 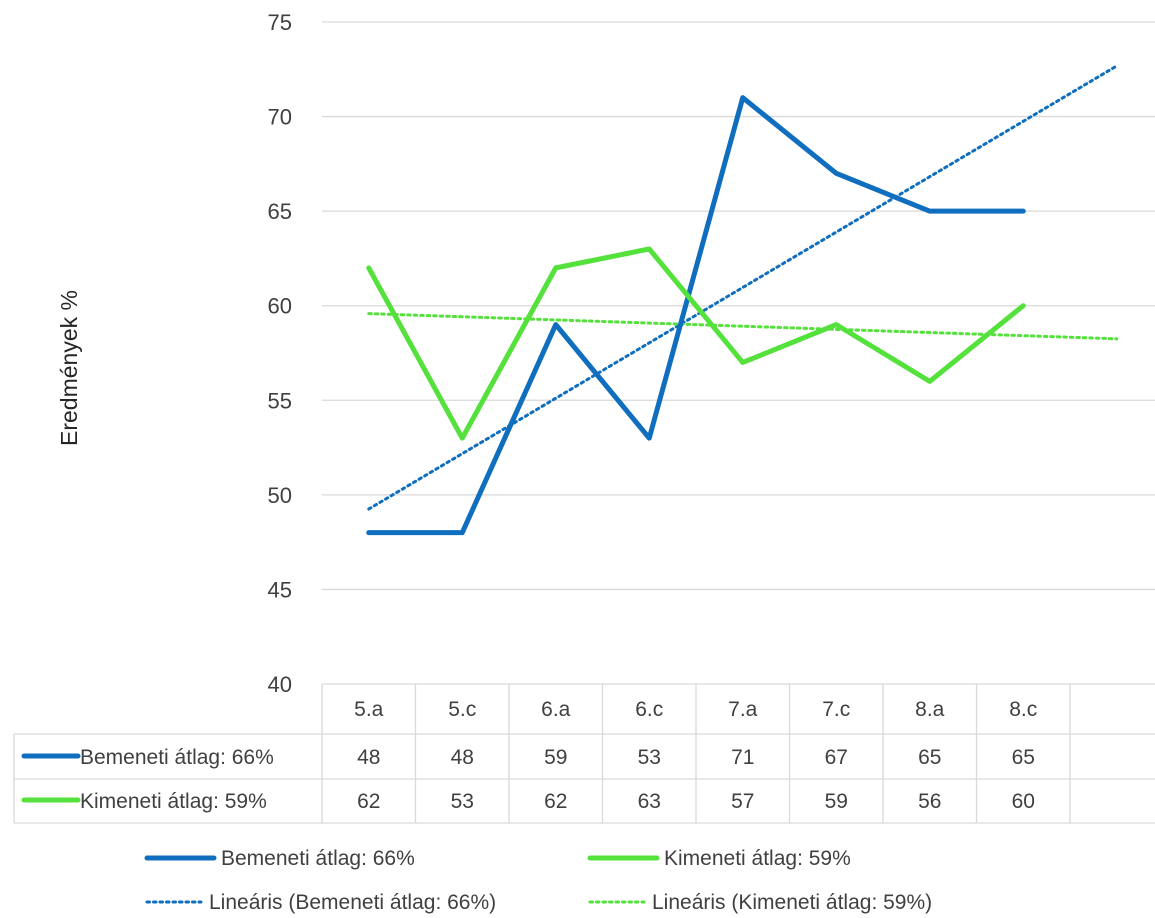 What do you see at coordinates (177, 757) in the screenshot?
I see `table-row-label: Bemeneti átlag: 66%` at bounding box center [177, 757].